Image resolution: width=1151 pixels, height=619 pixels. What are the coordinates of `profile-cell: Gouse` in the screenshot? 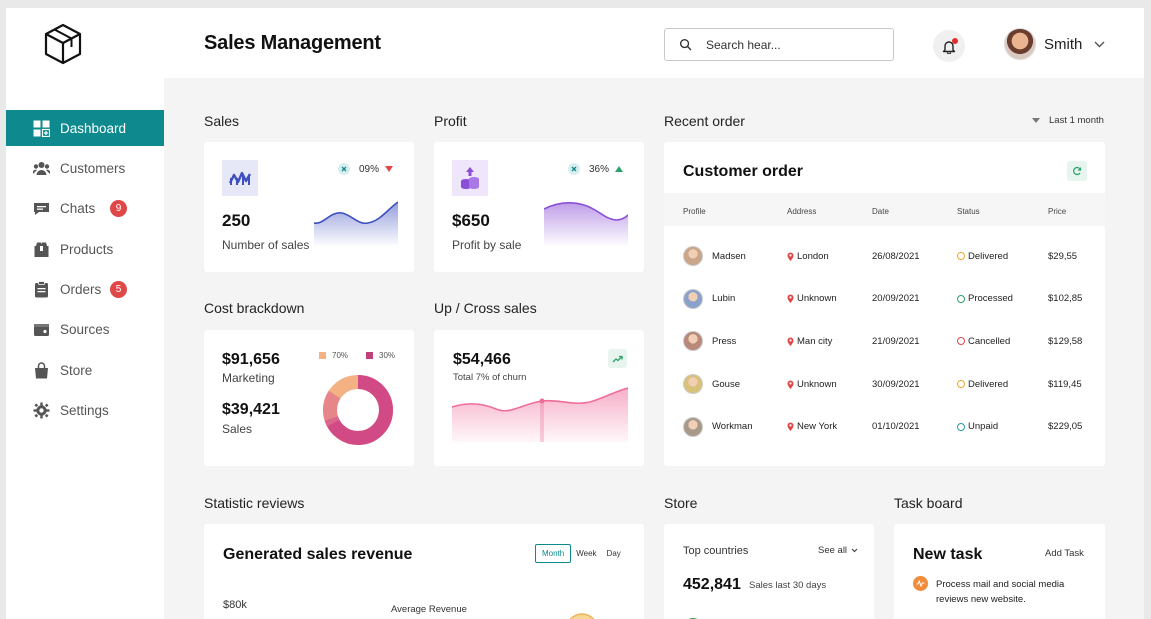 It's located at (711, 384).